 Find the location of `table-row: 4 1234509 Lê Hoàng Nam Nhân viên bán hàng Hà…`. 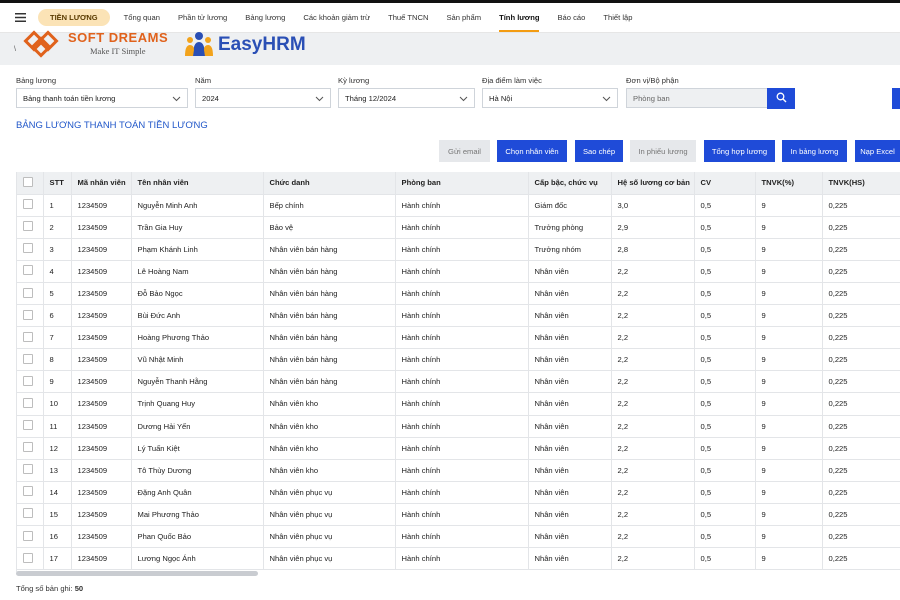

table-row: 4 1234509 Lê Hoàng Nam Nhân viên bán hàng Hà… is located at coordinates (458, 271).